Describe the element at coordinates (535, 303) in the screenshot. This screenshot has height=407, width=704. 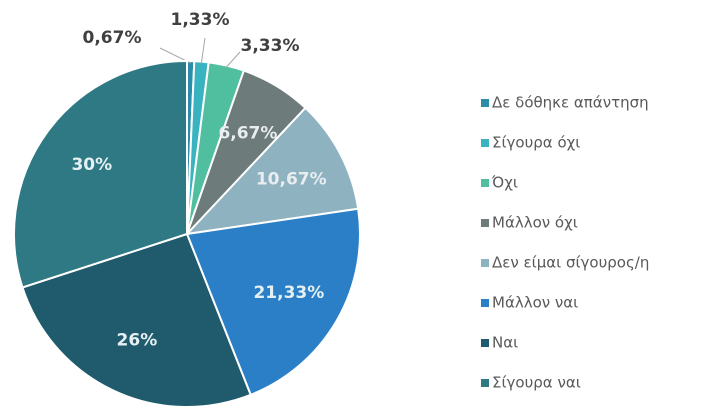
I see `legend-label: Μάλλον ναι` at that location.